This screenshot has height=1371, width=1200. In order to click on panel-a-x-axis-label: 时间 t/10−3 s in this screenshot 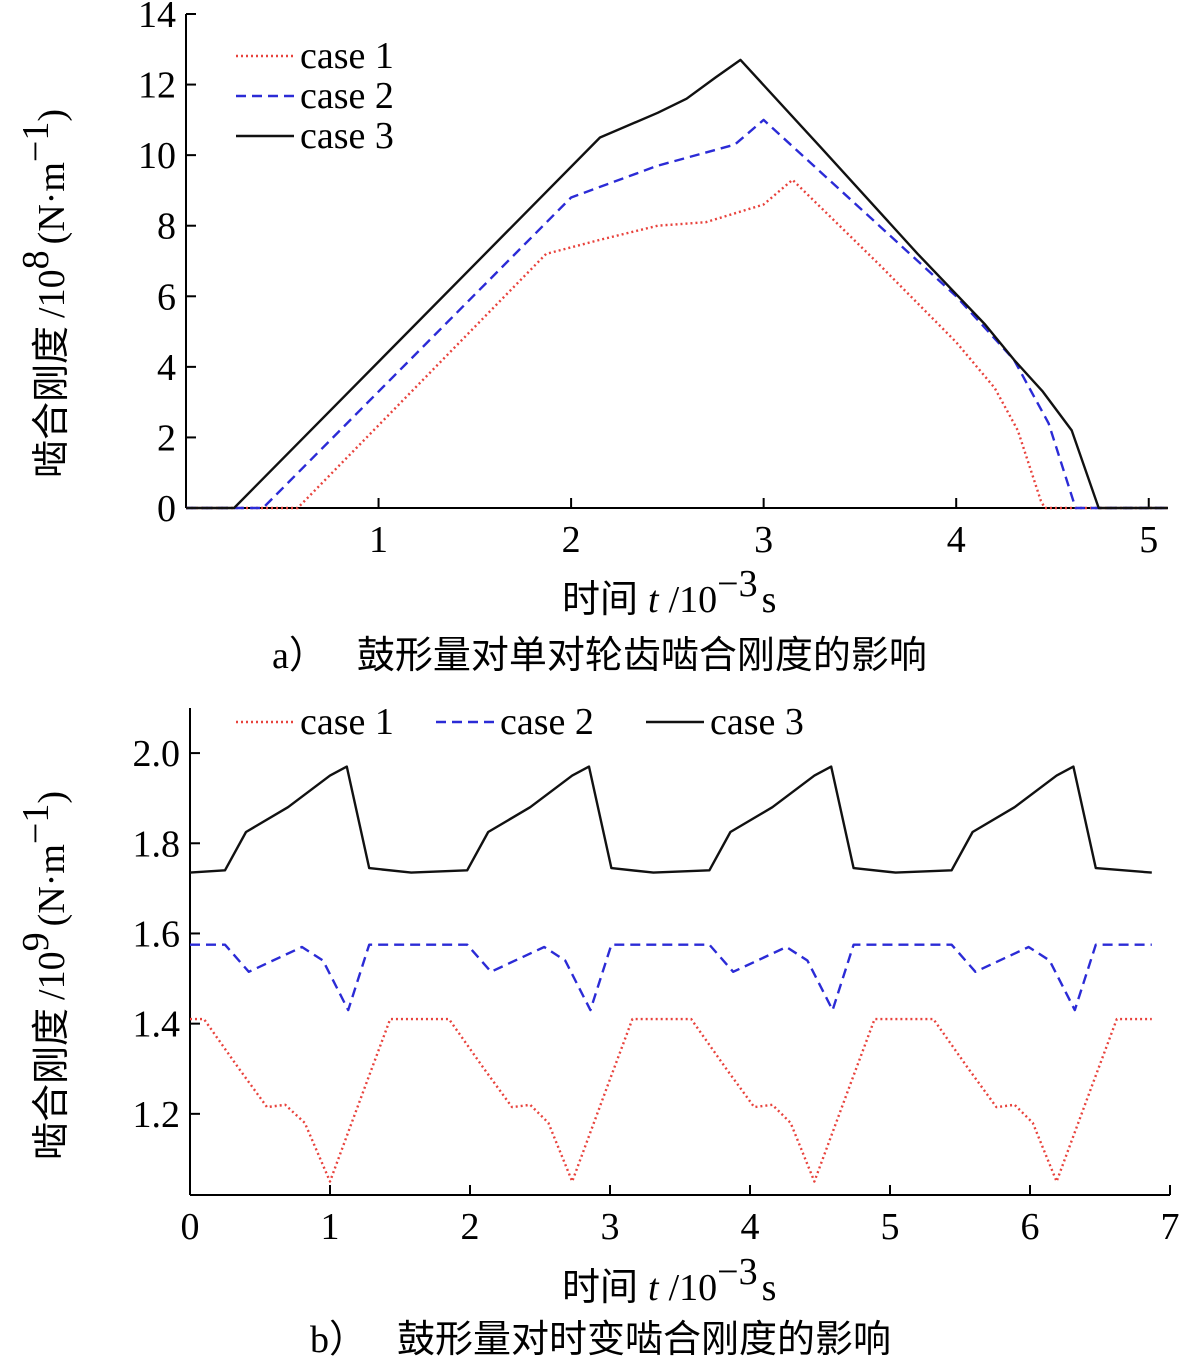, I will do `click(669, 592)`.